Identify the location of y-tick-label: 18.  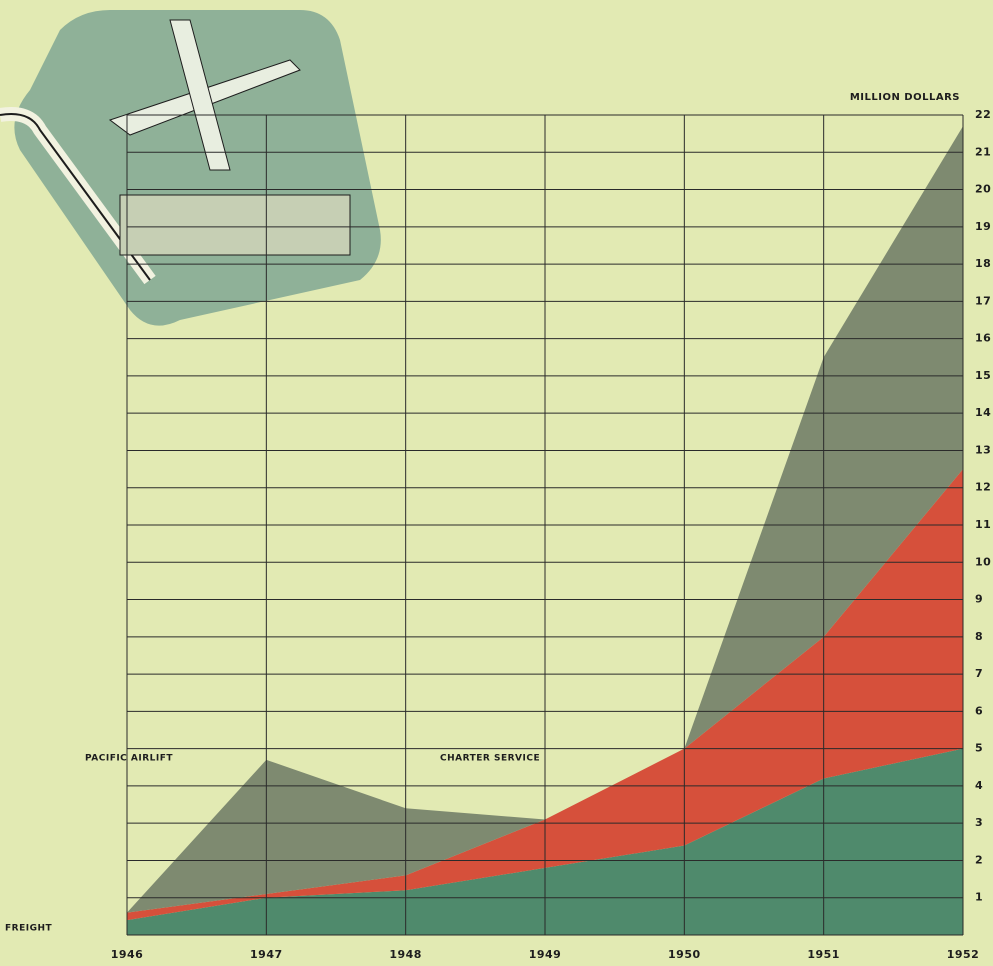
(983, 263).